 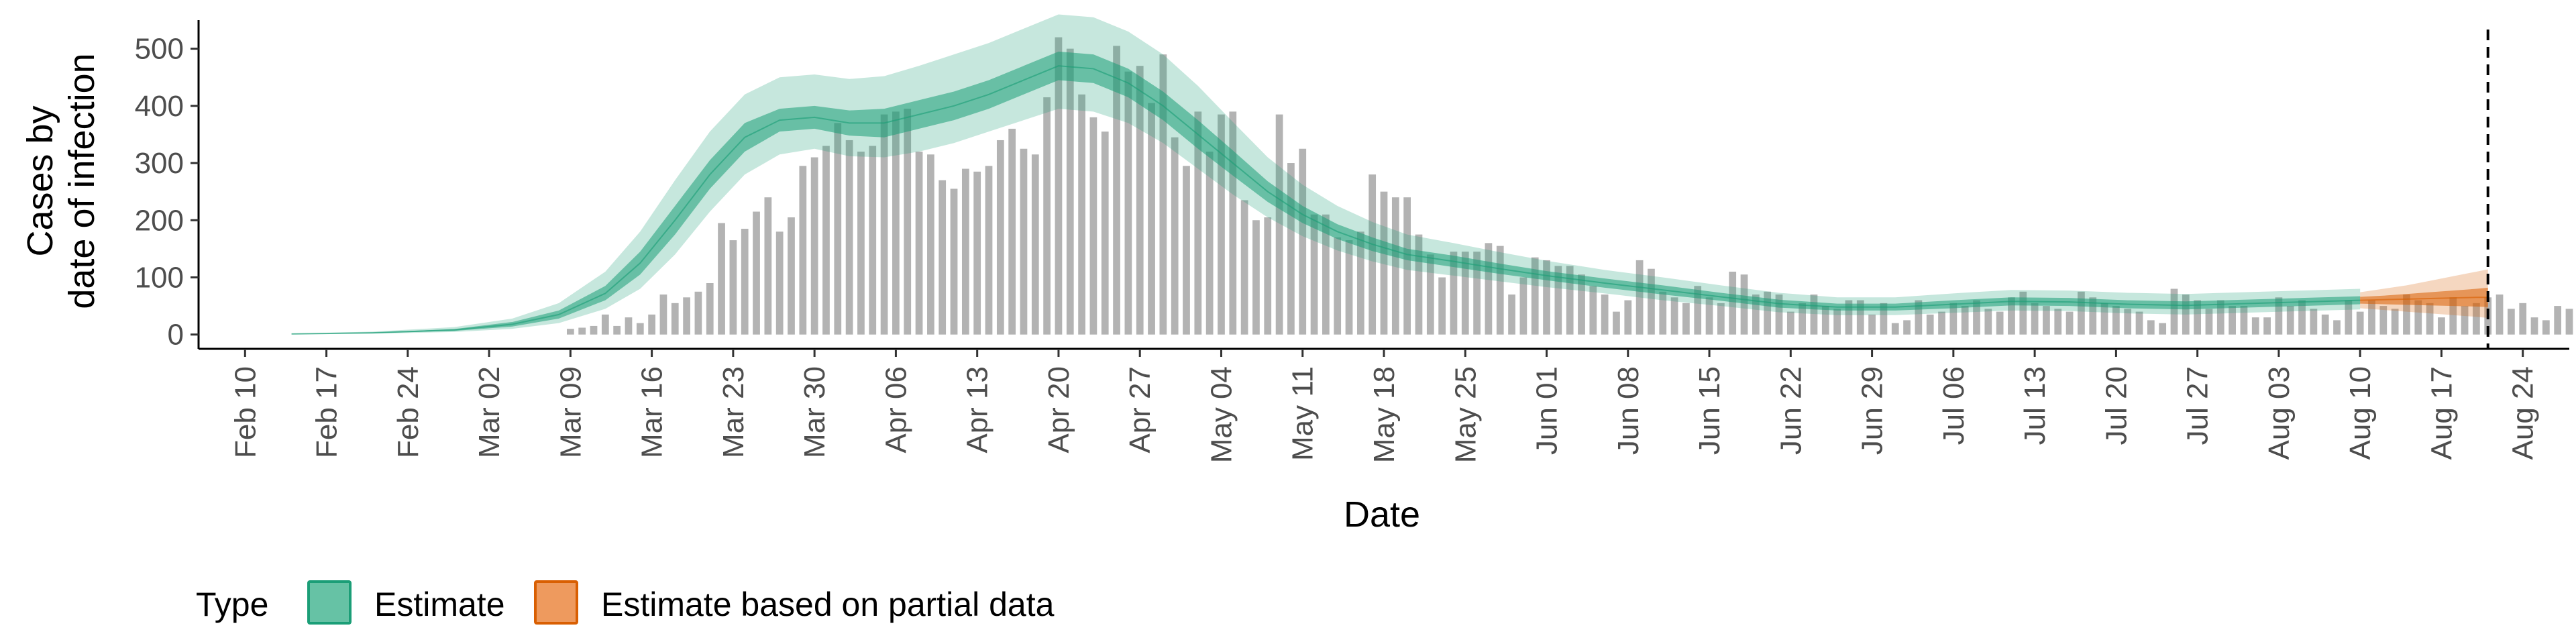 I want to click on x-tick-label: Apr 06, so click(x=895, y=409).